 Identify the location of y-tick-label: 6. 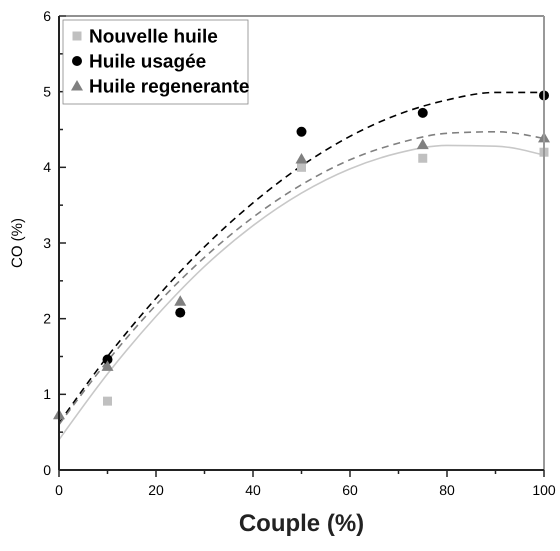
(47, 16).